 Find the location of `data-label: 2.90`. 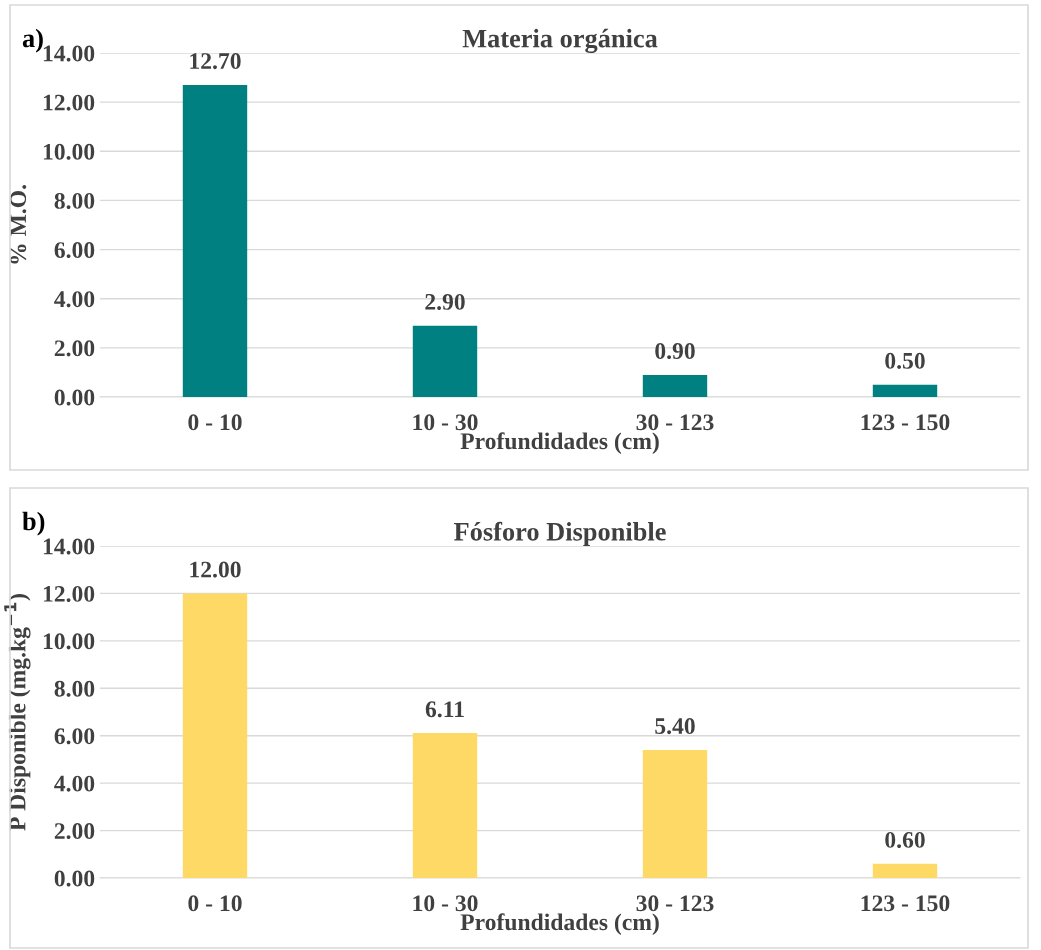

data-label: 2.90 is located at coordinates (445, 301).